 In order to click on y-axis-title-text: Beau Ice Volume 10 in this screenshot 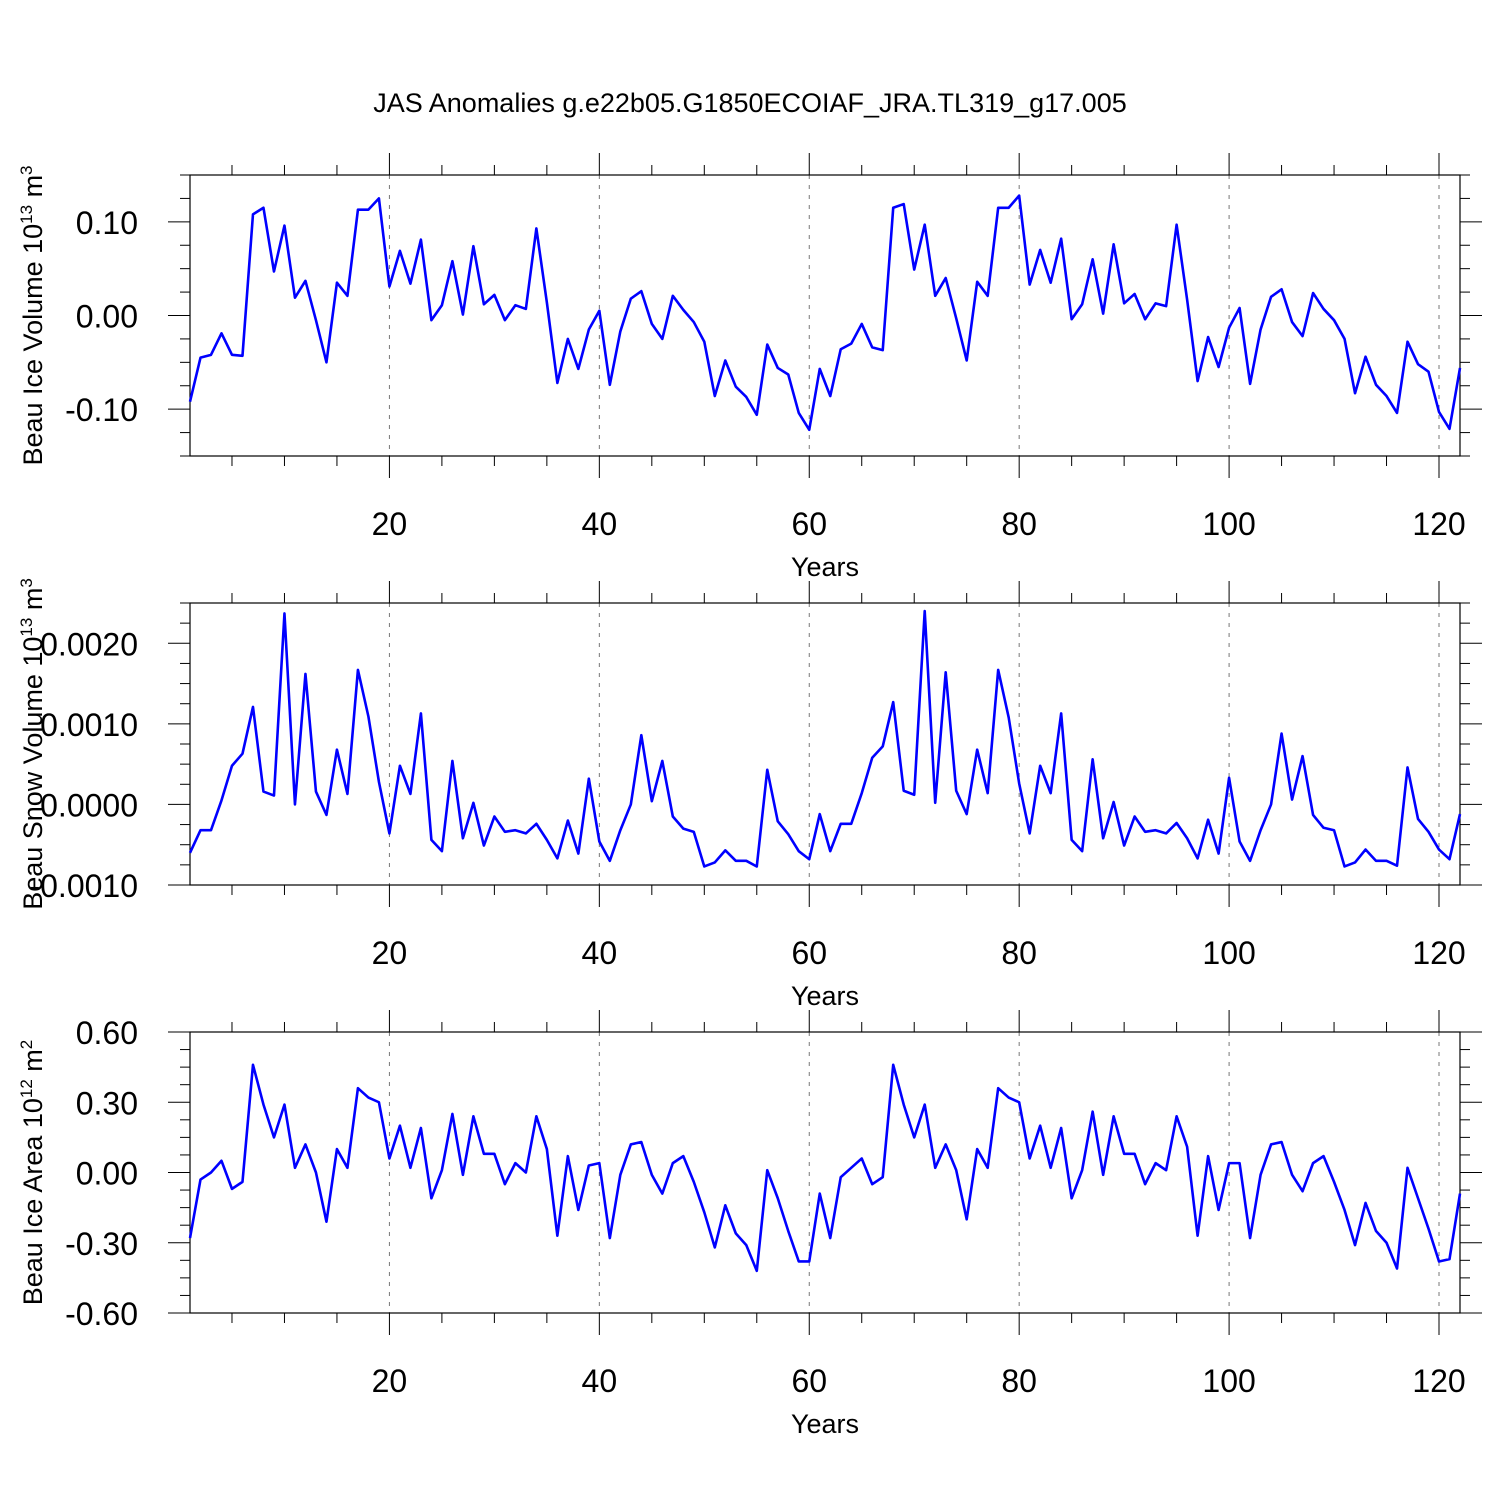, I will do `click(33, 345)`.